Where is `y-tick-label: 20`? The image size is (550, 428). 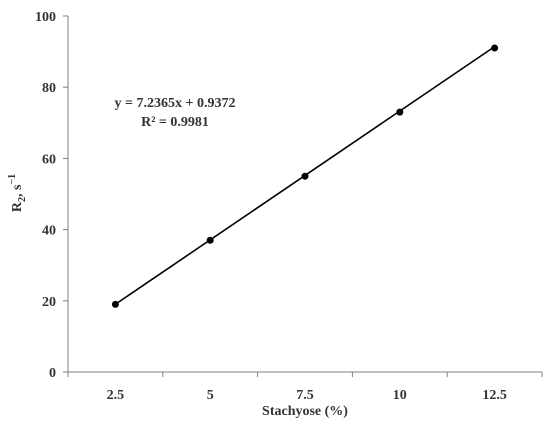 y-tick-label: 20 is located at coordinates (49, 302).